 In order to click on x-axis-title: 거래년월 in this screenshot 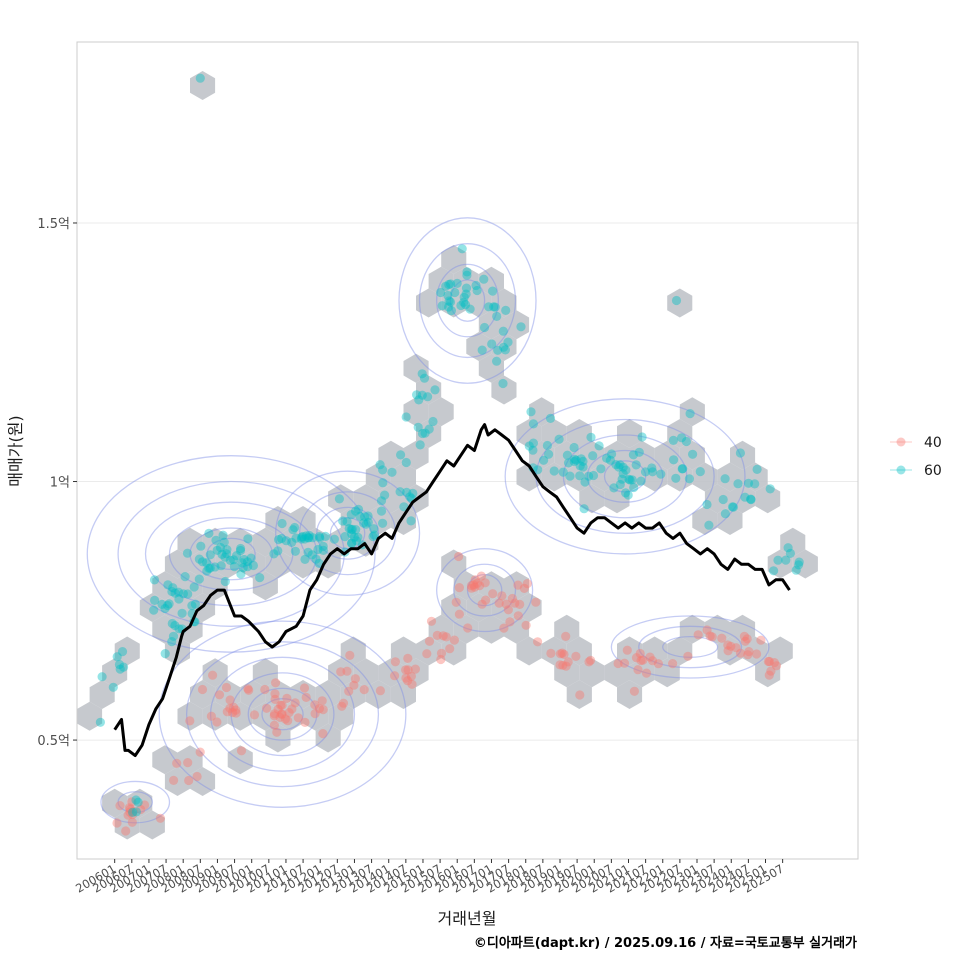, I will do `click(467, 918)`.